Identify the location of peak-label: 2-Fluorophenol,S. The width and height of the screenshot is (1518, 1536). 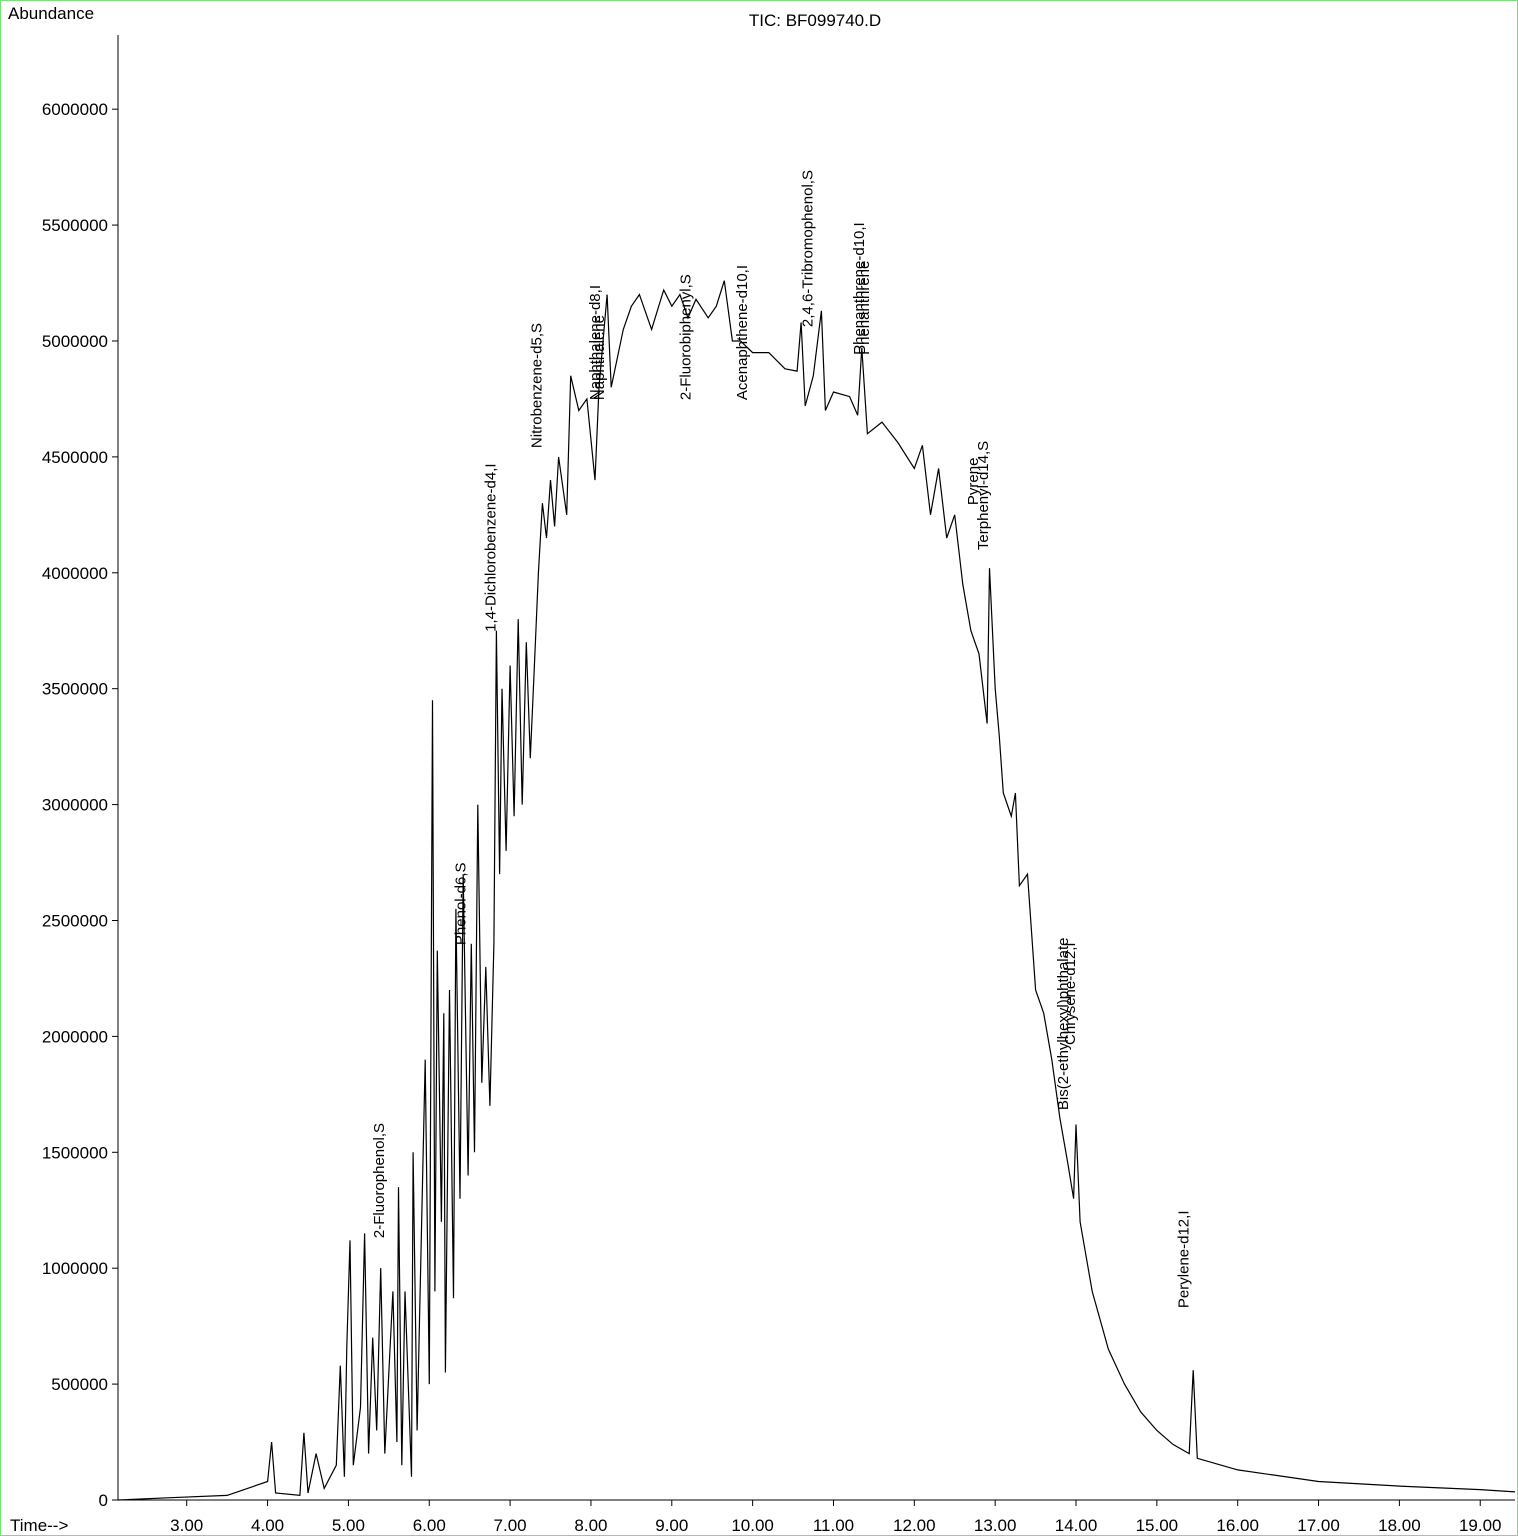
(379, 1180).